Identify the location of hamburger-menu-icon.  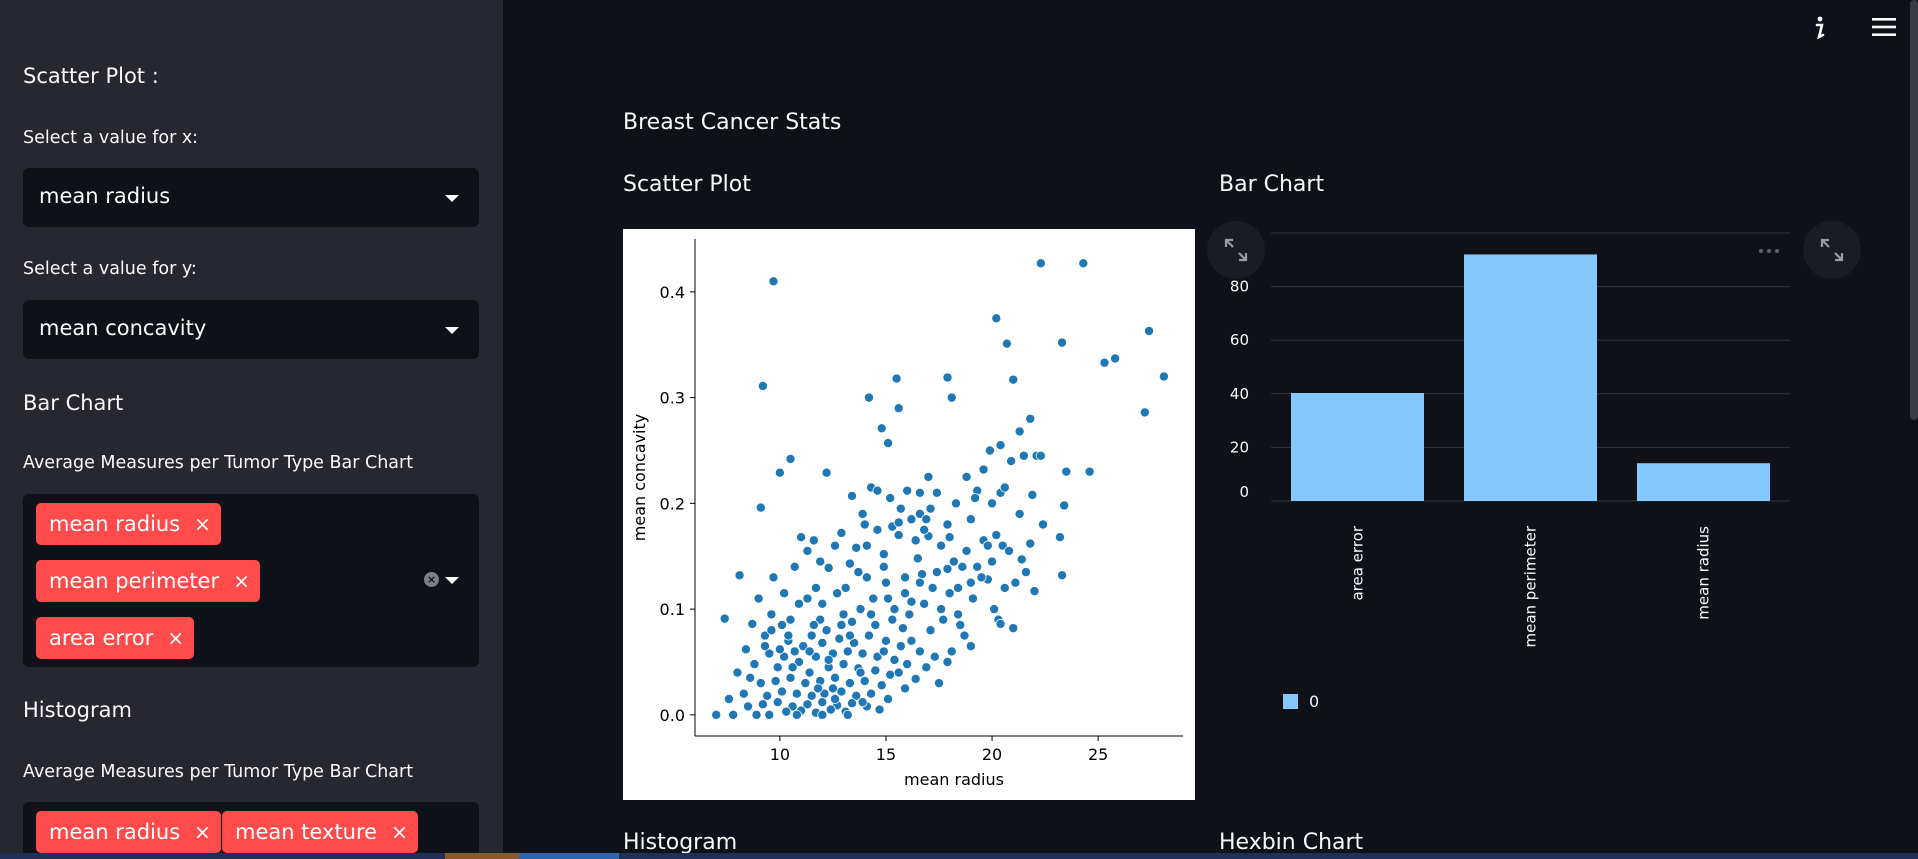
(1884, 29).